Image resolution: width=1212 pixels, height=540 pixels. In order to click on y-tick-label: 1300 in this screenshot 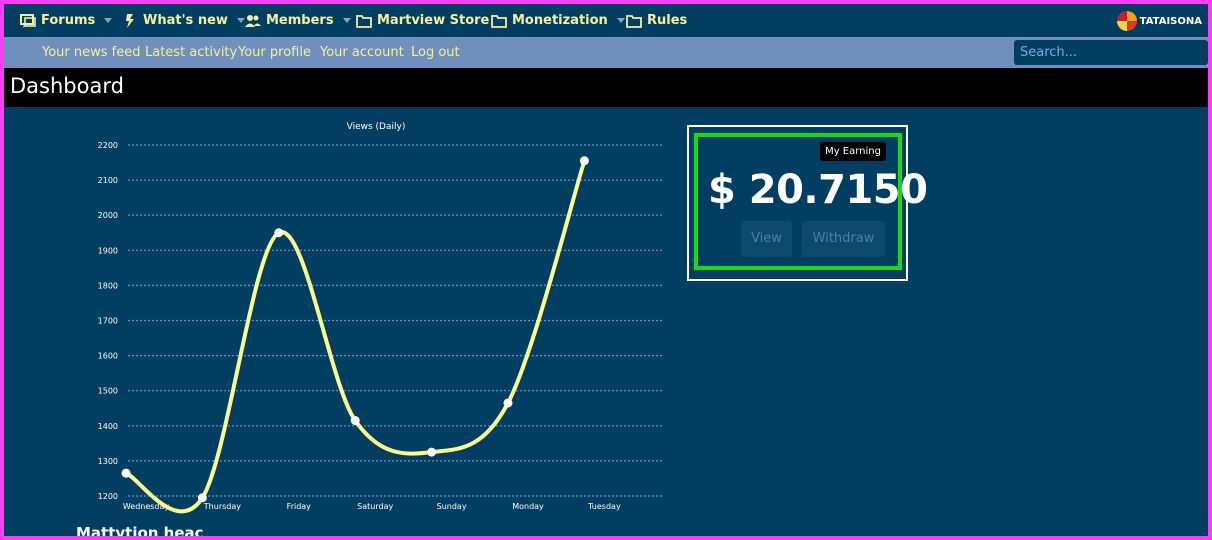, I will do `click(108, 461)`.